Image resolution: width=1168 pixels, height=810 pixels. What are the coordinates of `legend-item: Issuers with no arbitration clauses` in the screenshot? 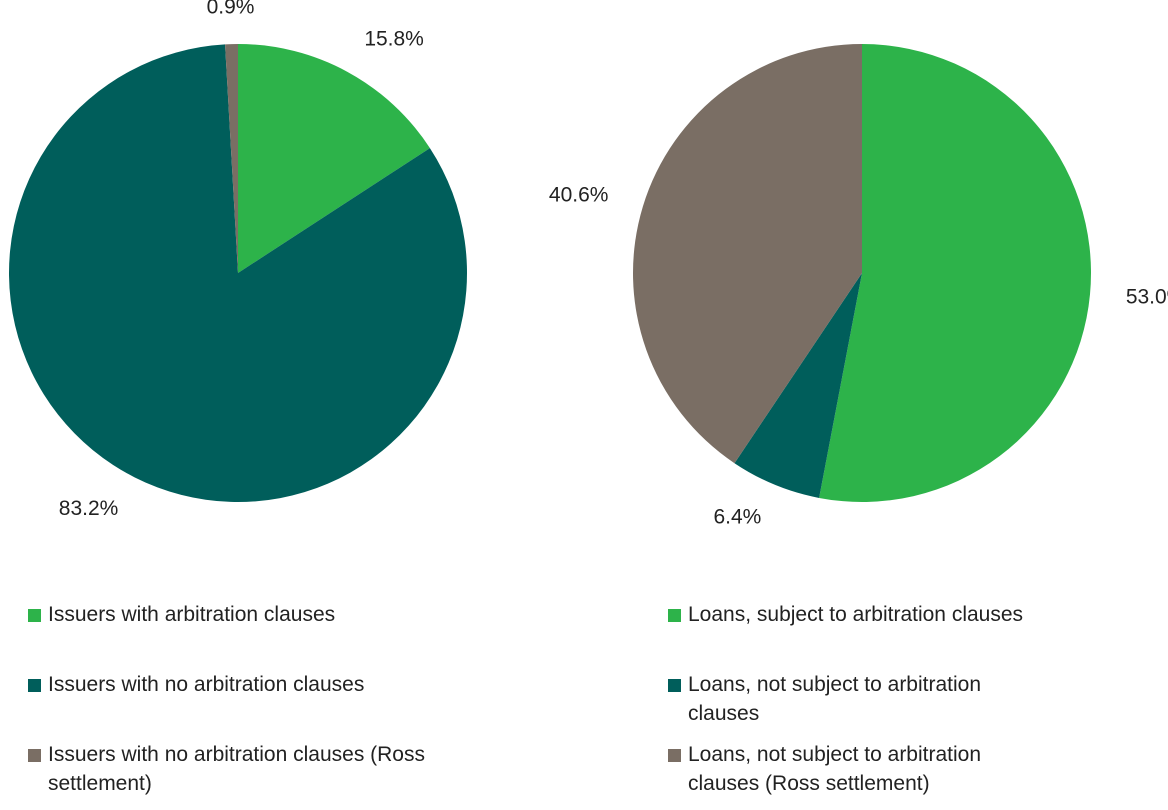 It's located at (248, 705).